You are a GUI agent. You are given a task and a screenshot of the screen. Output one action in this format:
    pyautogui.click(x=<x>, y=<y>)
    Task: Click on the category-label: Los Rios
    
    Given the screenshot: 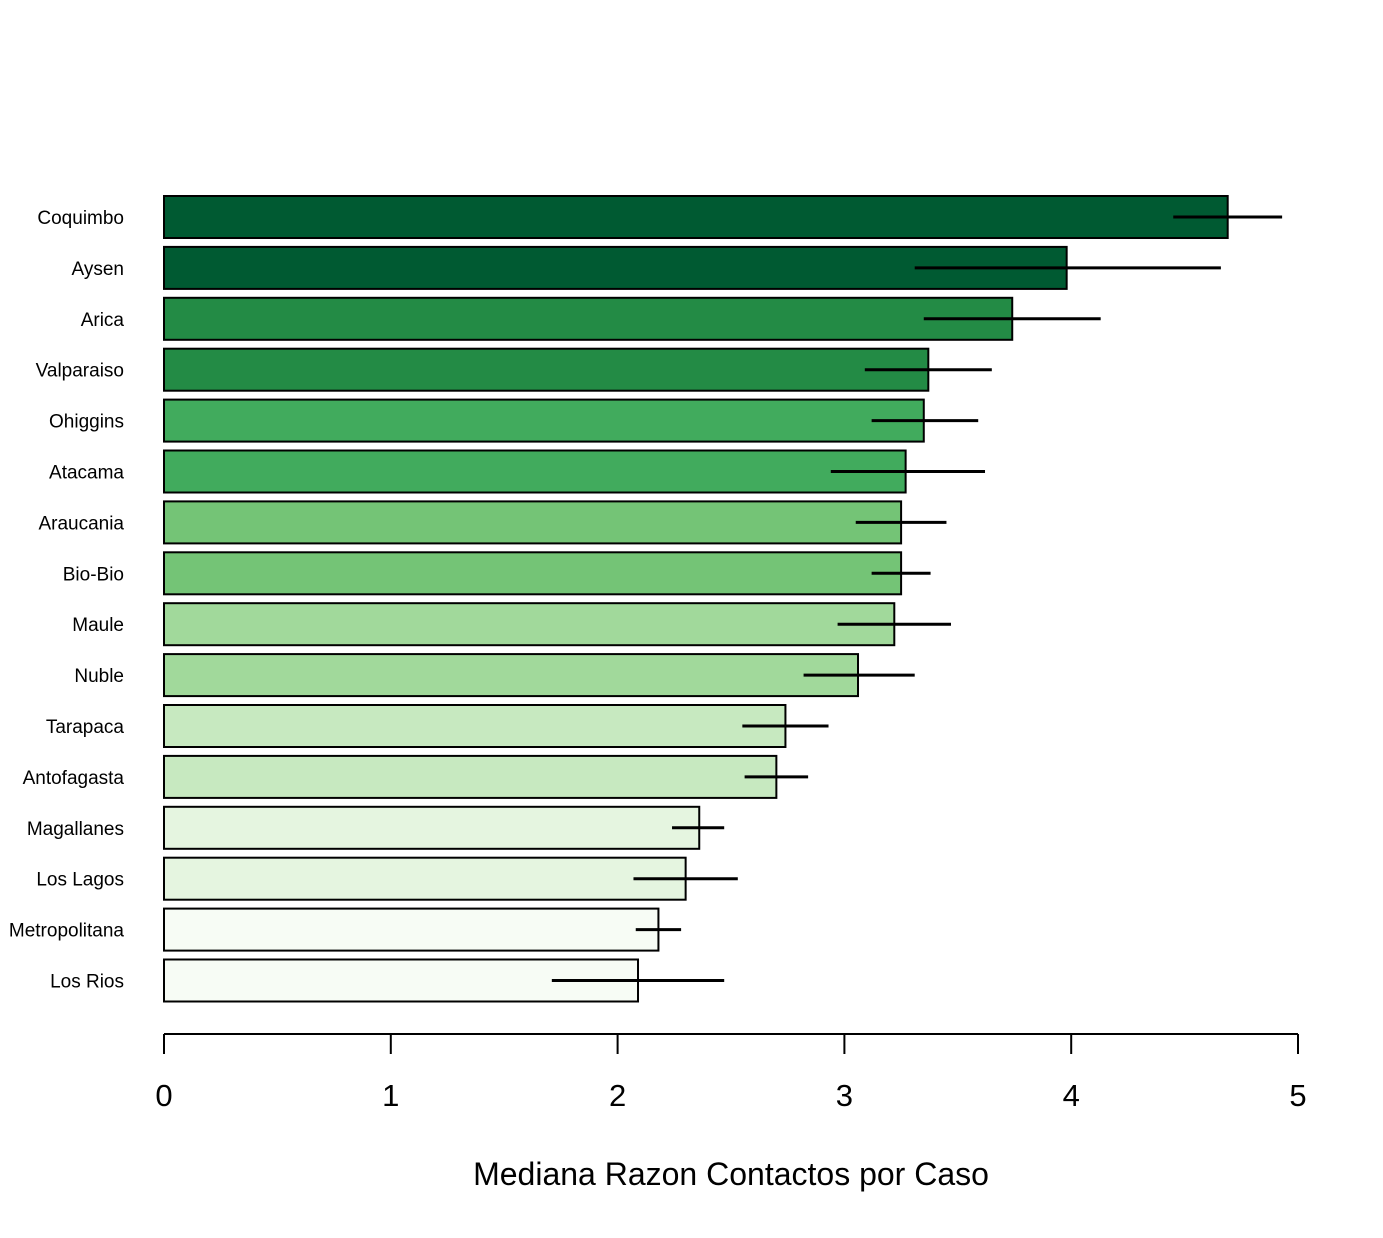 What is the action you would take?
    pyautogui.click(x=87, y=982)
    